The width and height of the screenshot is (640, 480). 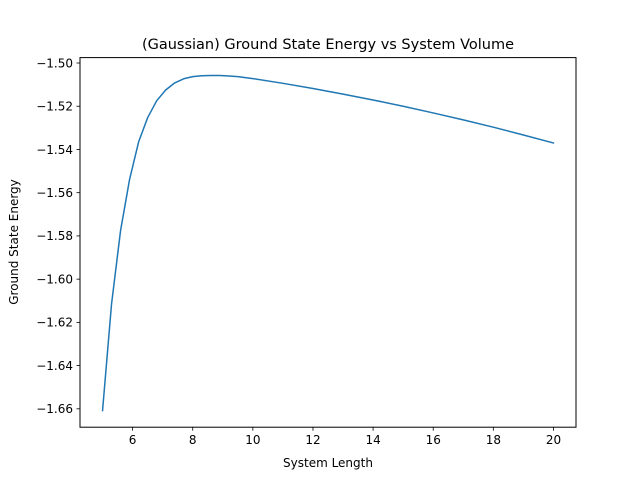 I want to click on x-tick-label: 20, so click(x=553, y=440).